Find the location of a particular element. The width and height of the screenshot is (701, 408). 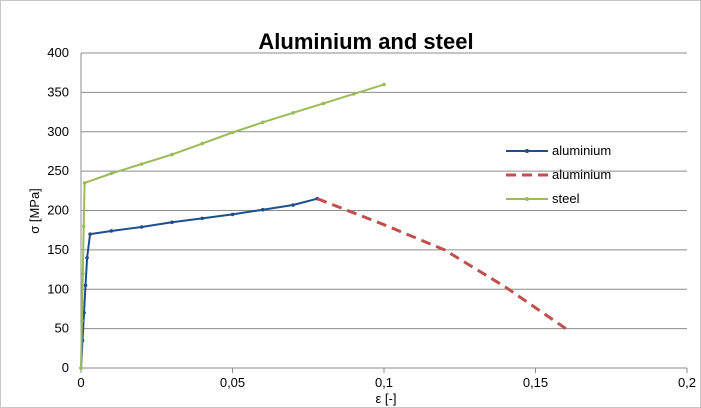

x-tick-label: 0,2 is located at coordinates (687, 382).